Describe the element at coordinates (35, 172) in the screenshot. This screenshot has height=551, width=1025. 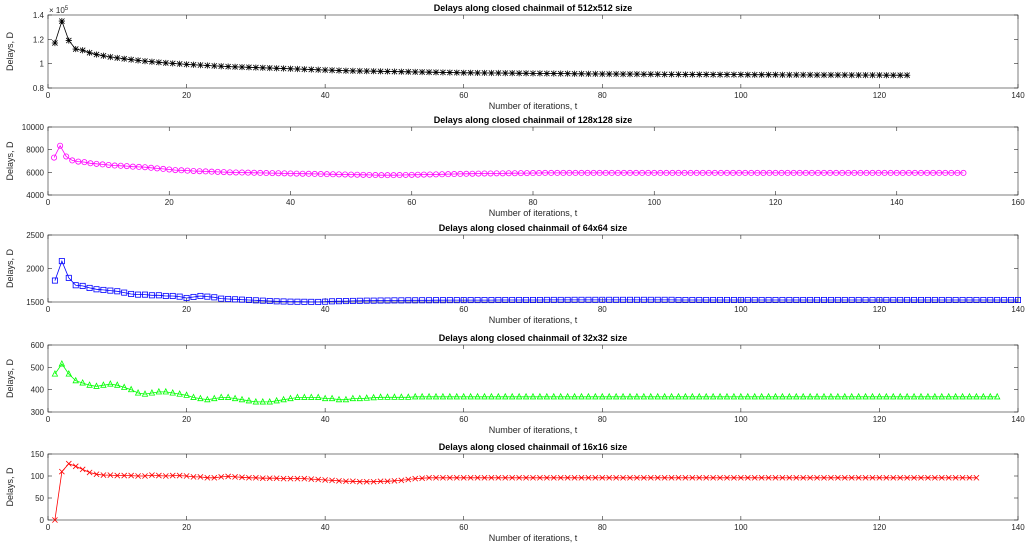
I see `y-tick-label: 6000` at that location.